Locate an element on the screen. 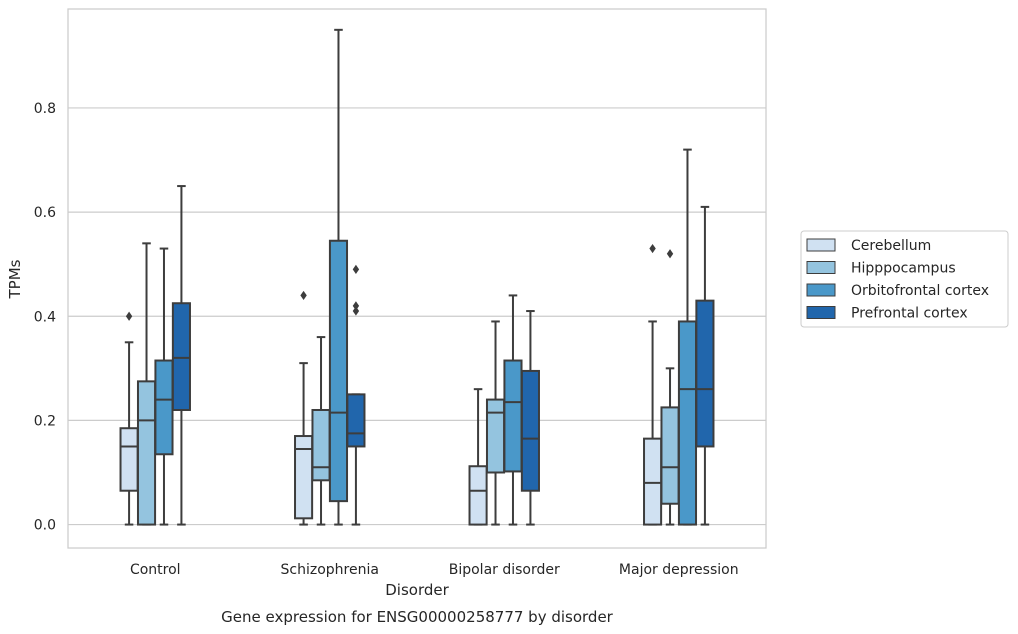 This screenshot has height=634, width=1018. x-axis-label: Disorder is located at coordinates (417, 590).